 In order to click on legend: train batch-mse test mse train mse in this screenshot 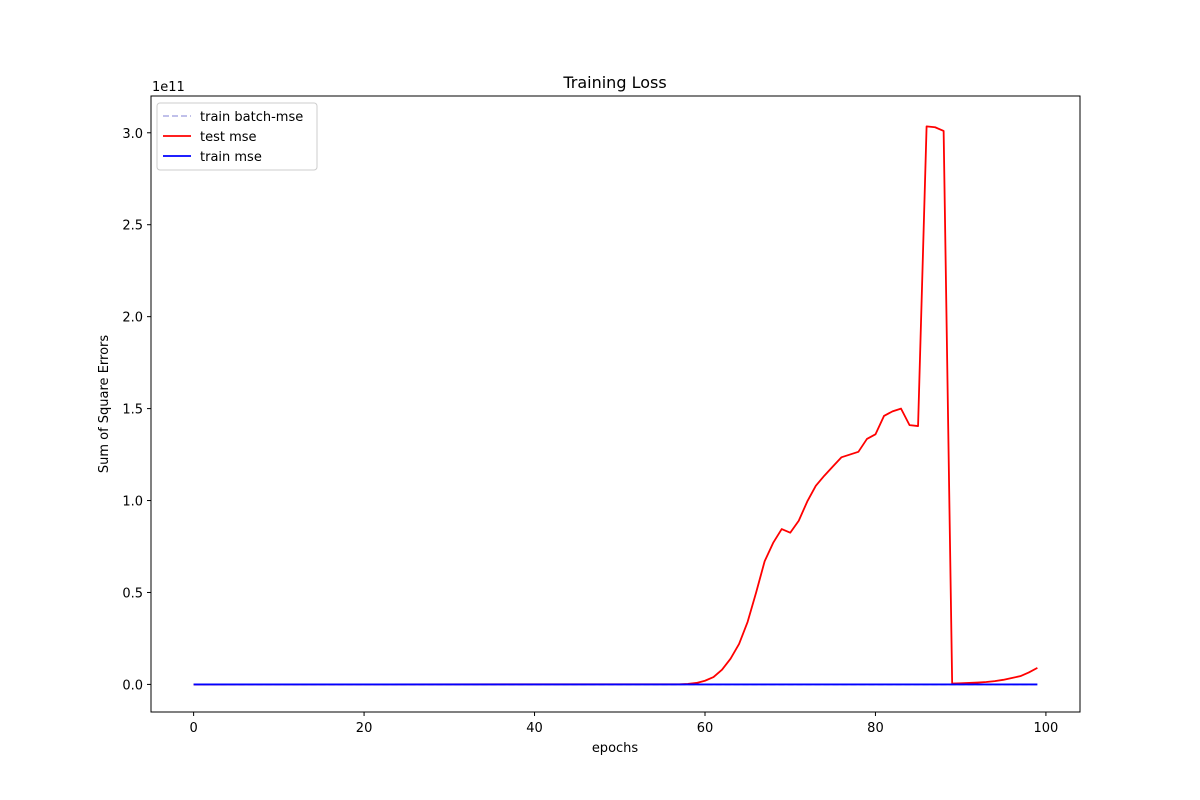, I will do `click(237, 136)`.